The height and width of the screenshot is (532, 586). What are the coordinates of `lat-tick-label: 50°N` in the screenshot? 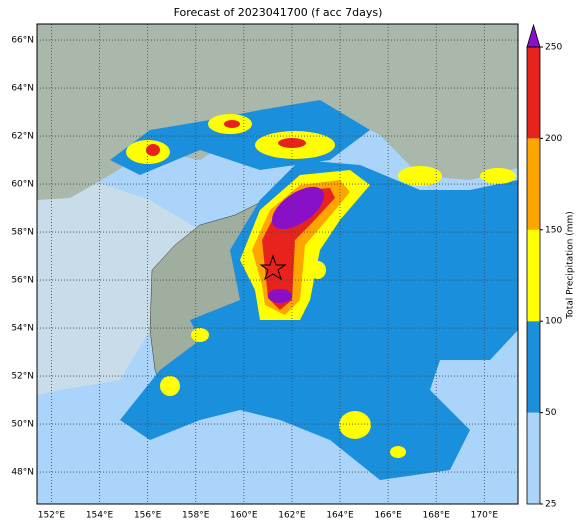 It's located at (22, 425).